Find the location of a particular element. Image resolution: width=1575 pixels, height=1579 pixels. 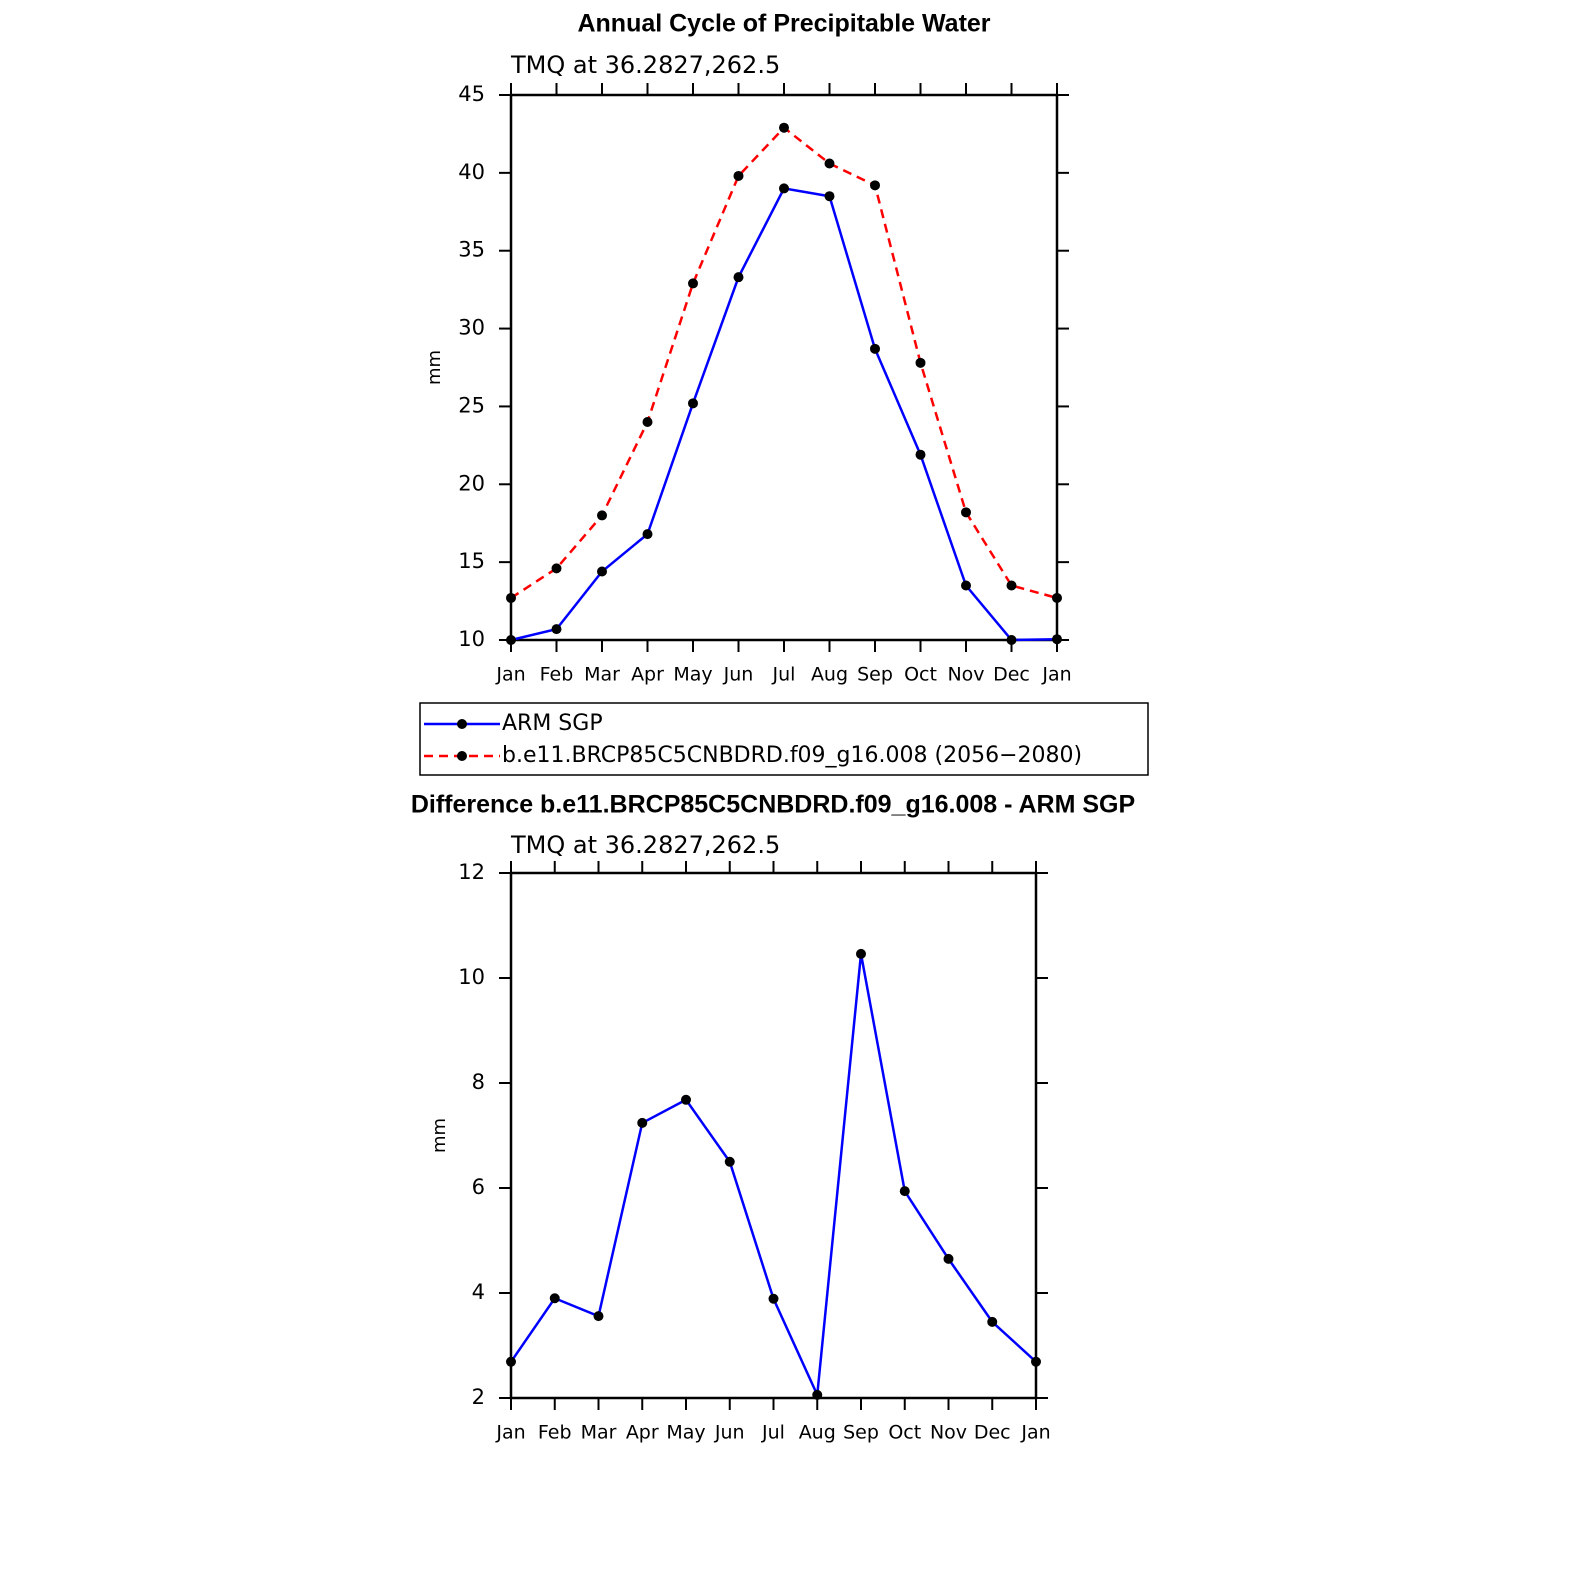

y-tick-label: 6 is located at coordinates (478, 1187).